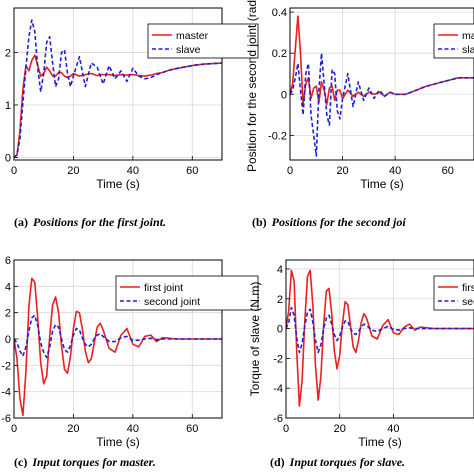 The image size is (474, 474). Describe the element at coordinates (277, 136) in the screenshot. I see `y-tick-label: -0.2` at that location.